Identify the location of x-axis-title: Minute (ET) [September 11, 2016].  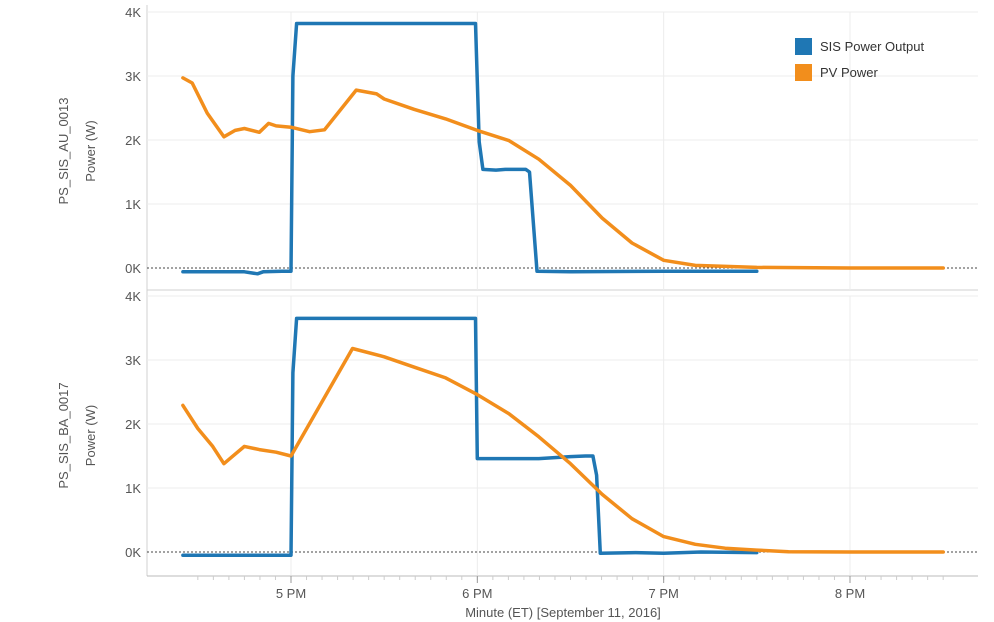
(563, 612).